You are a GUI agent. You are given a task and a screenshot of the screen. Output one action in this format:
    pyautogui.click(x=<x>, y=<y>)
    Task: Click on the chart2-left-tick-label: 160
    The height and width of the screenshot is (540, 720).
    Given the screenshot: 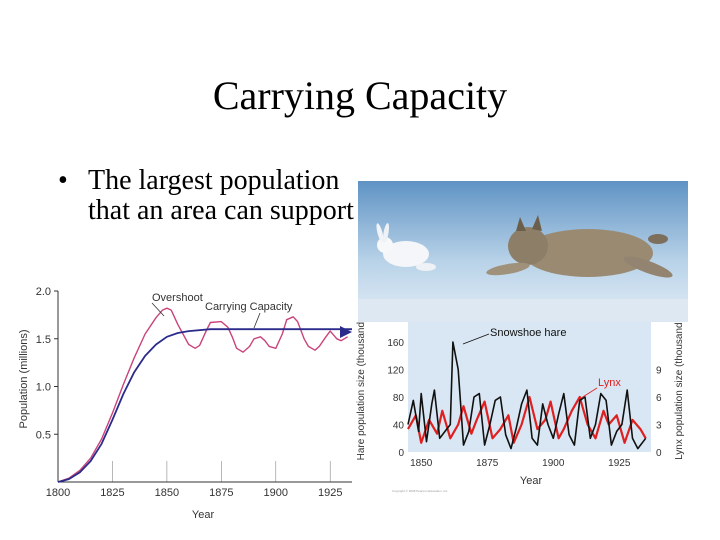 What is the action you would take?
    pyautogui.click(x=395, y=343)
    